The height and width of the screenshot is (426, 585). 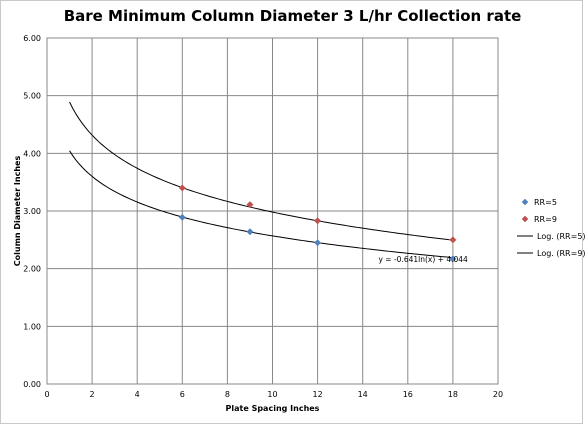 What do you see at coordinates (32, 96) in the screenshot?
I see `y-tick-label: 5.00` at bounding box center [32, 96].